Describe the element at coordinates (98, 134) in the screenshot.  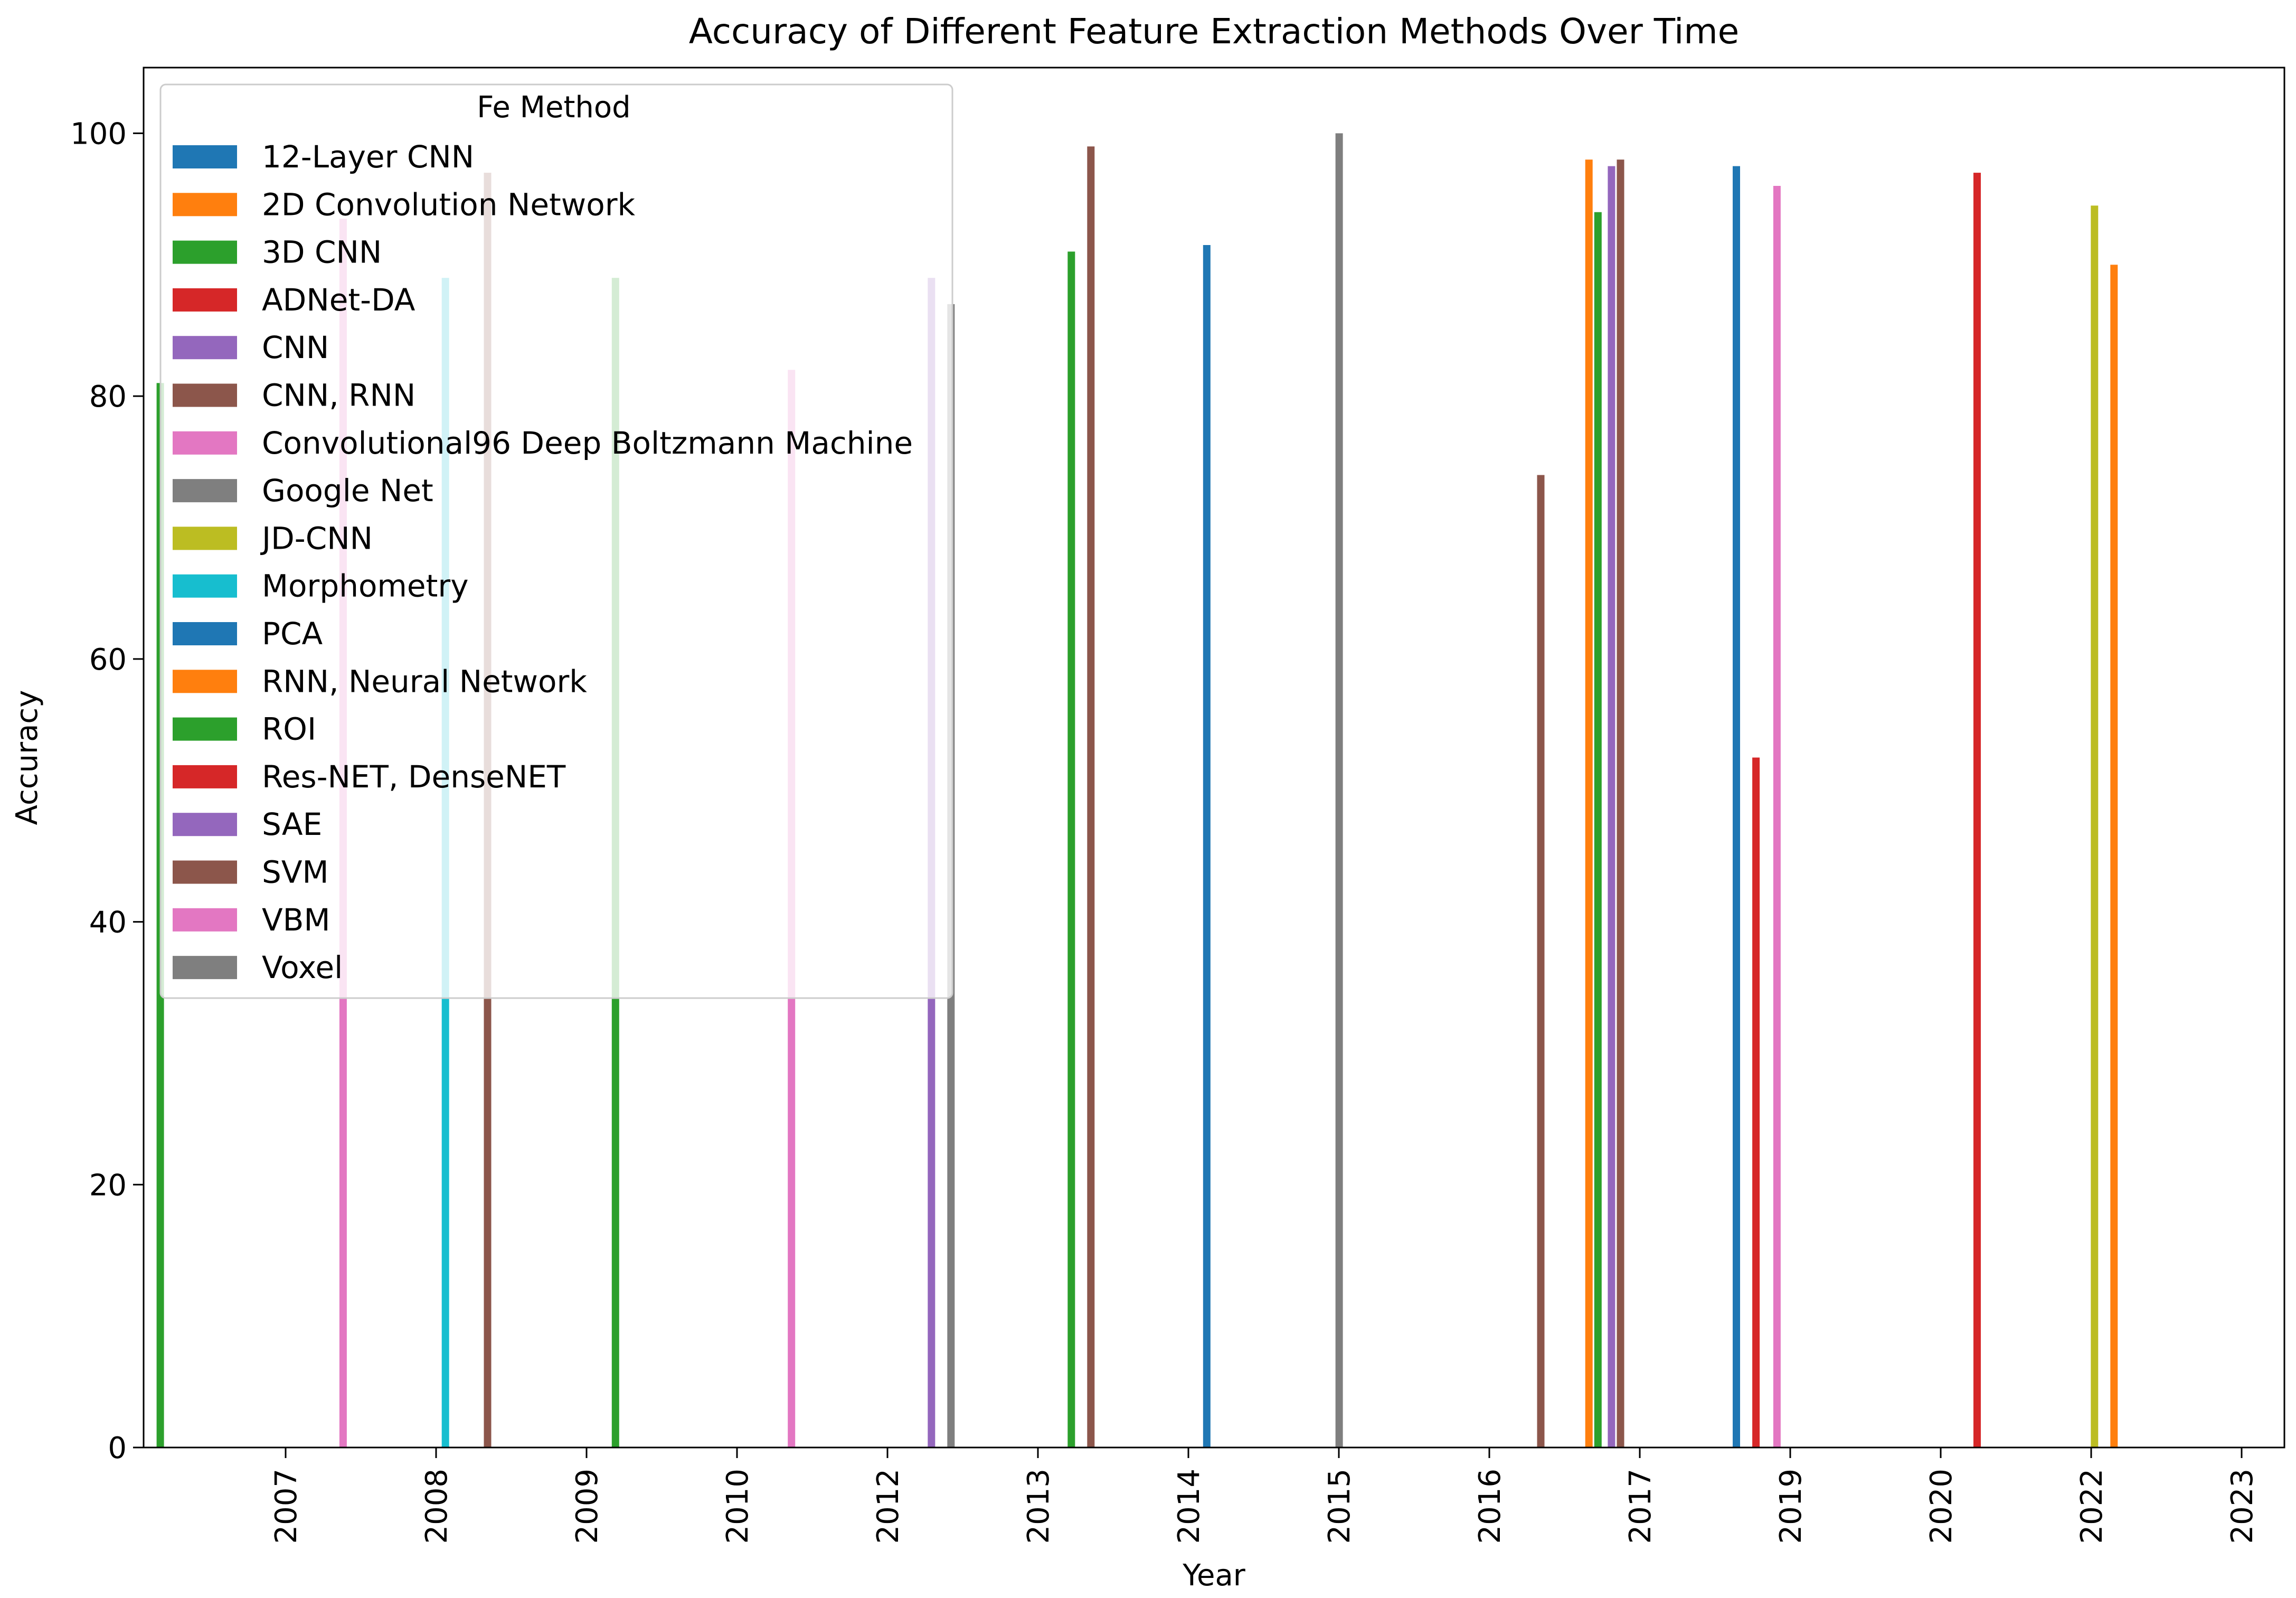
I see `y-tick-label: 100` at that location.